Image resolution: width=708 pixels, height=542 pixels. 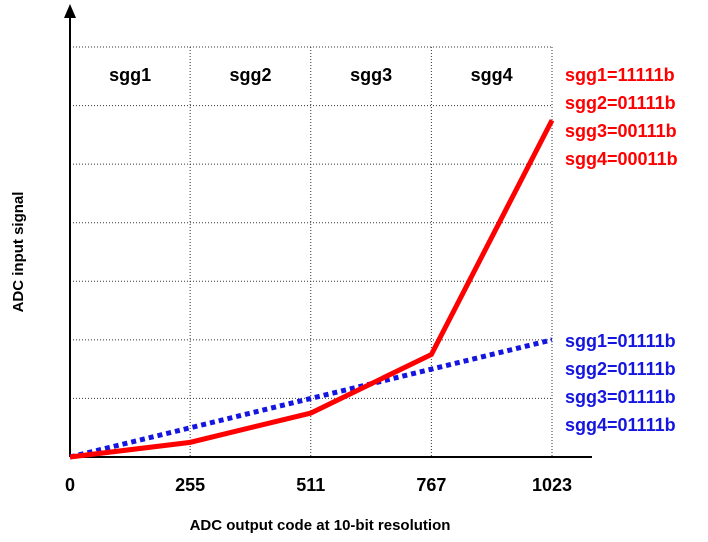 What do you see at coordinates (130, 75) in the screenshot?
I see `segment-label: sgg1` at bounding box center [130, 75].